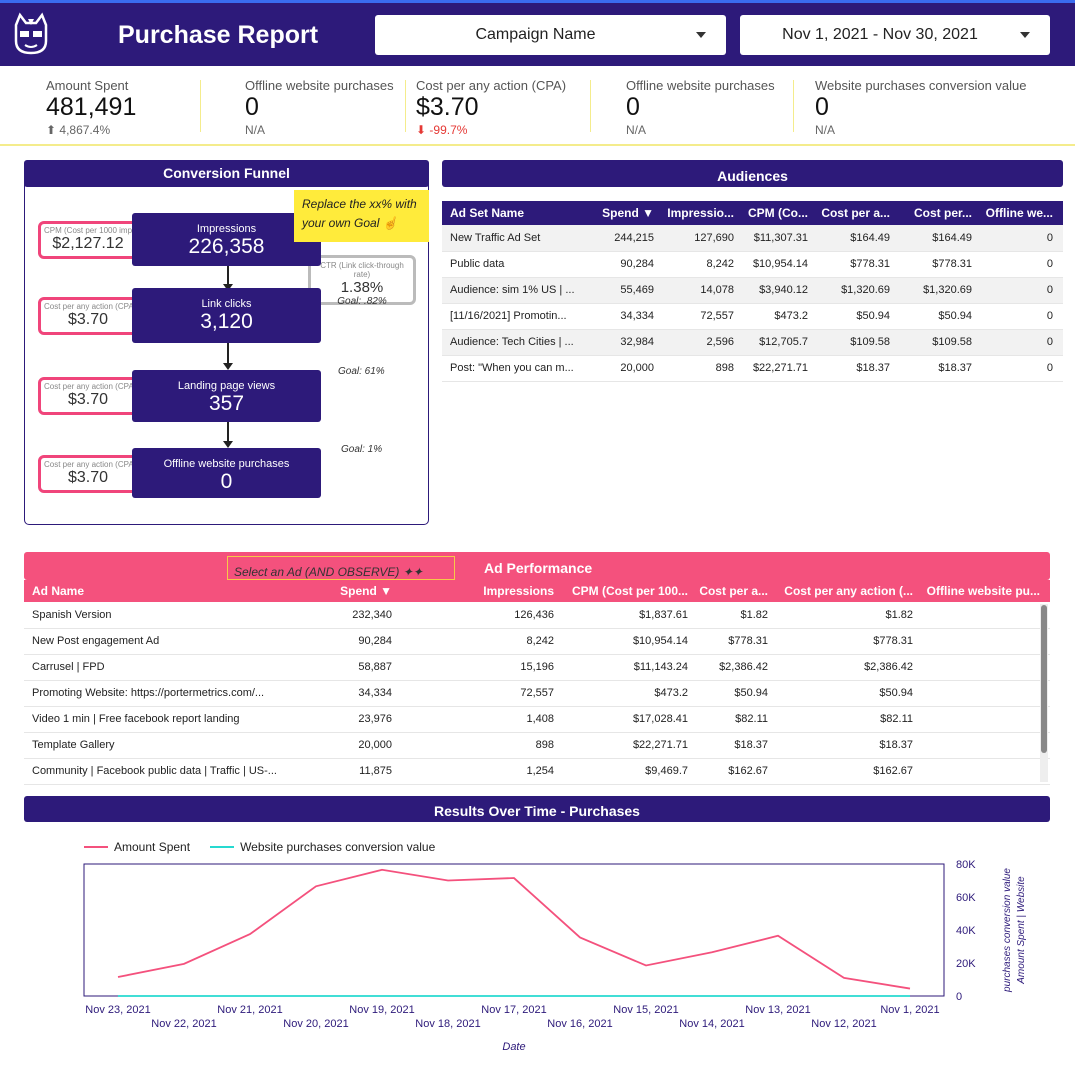 Image resolution: width=1075 pixels, height=1074 pixels. I want to click on funnel-stage-landing-page-views: Landing page views 357, so click(226, 396).